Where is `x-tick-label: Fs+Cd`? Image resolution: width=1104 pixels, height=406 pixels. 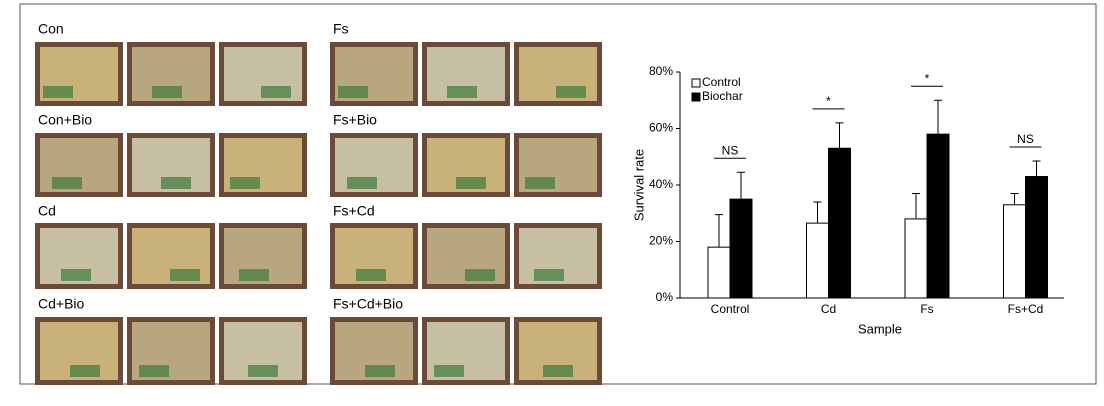 x-tick-label: Fs+Cd is located at coordinates (1026, 309).